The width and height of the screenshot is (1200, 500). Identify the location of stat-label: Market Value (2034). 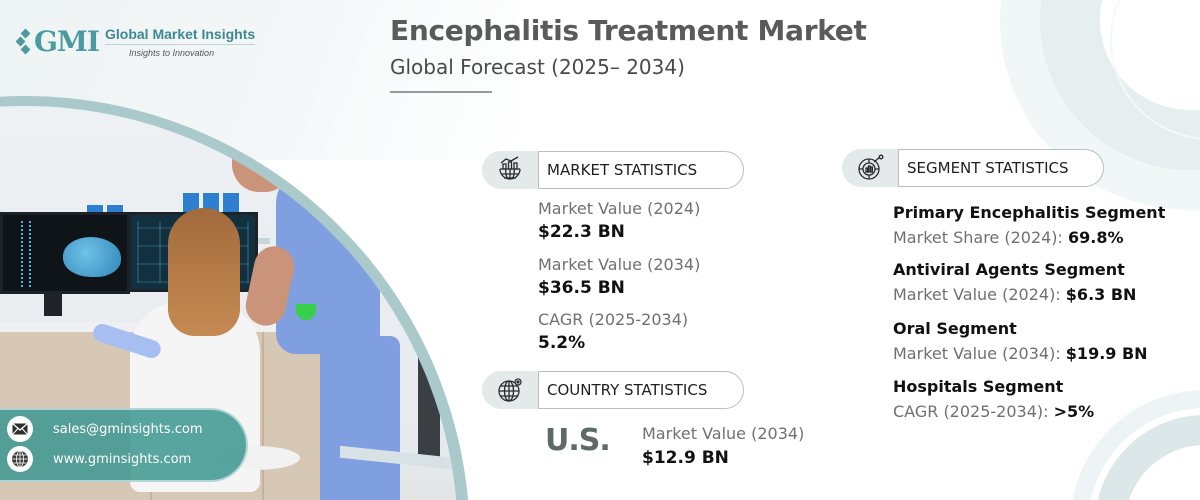
(619, 264).